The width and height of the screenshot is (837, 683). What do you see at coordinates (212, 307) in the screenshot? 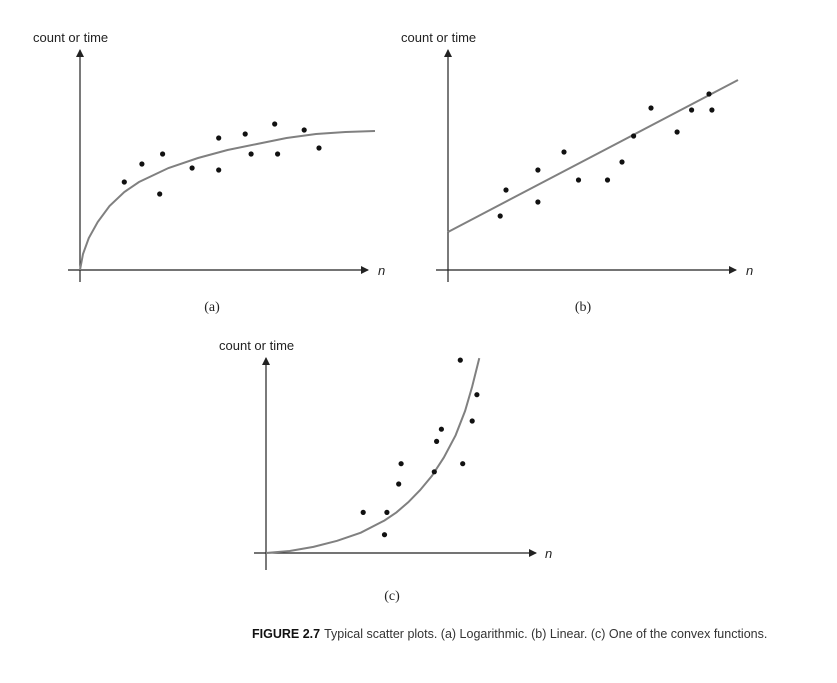
I see `panel-label: (a)` at bounding box center [212, 307].